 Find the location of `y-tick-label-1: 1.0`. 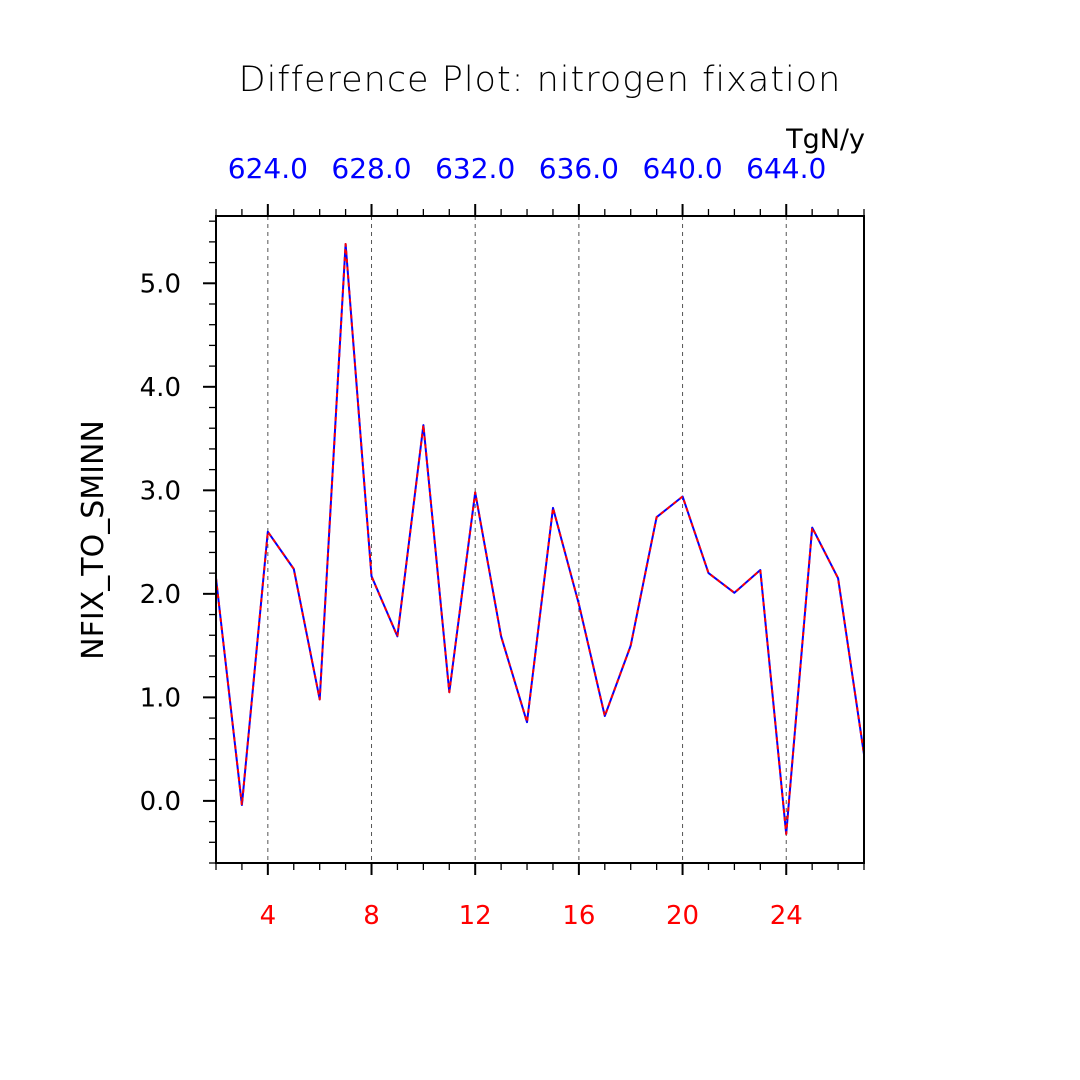

y-tick-label-1: 1.0 is located at coordinates (160, 698).